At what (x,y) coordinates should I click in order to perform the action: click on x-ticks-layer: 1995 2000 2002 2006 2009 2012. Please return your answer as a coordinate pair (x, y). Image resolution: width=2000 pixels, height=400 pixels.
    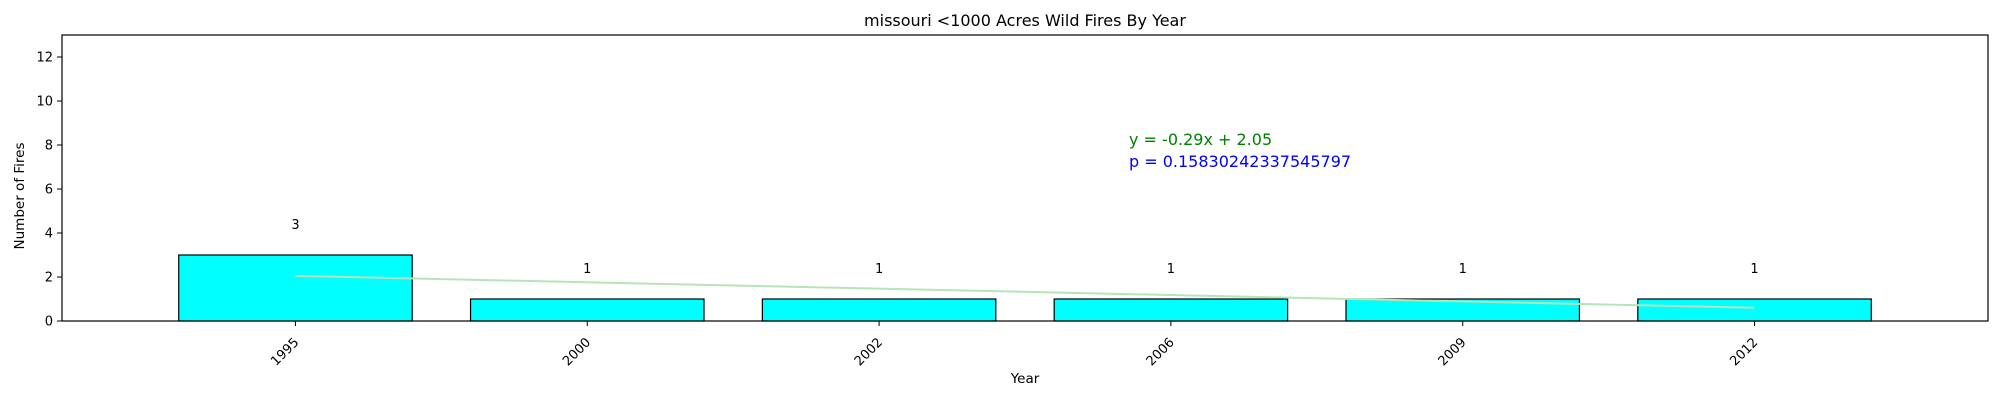
    Looking at the image, I should click on (1014, 345).